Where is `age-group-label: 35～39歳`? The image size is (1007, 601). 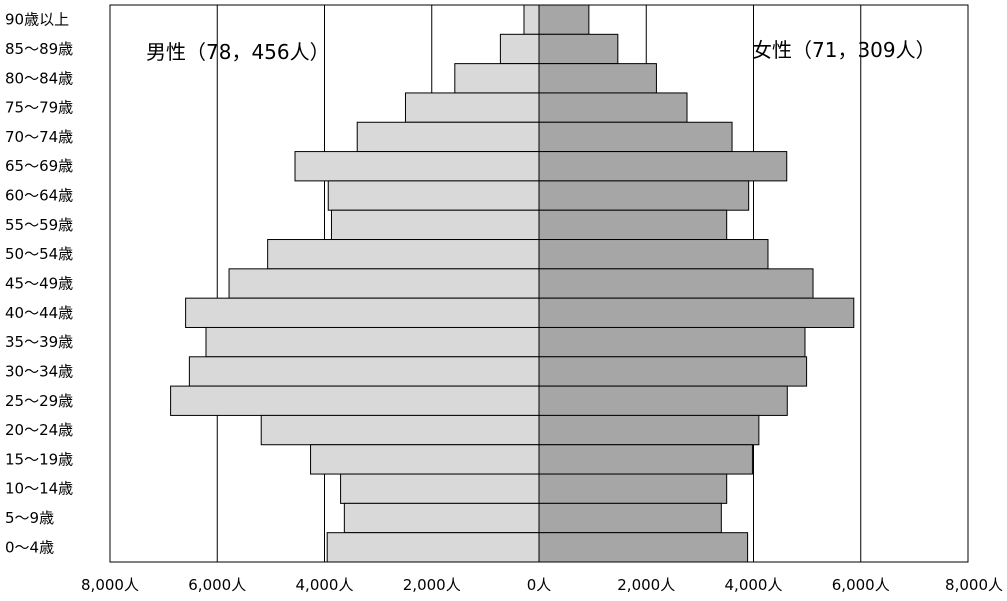
age-group-label: 35～39歳 is located at coordinates (39, 342).